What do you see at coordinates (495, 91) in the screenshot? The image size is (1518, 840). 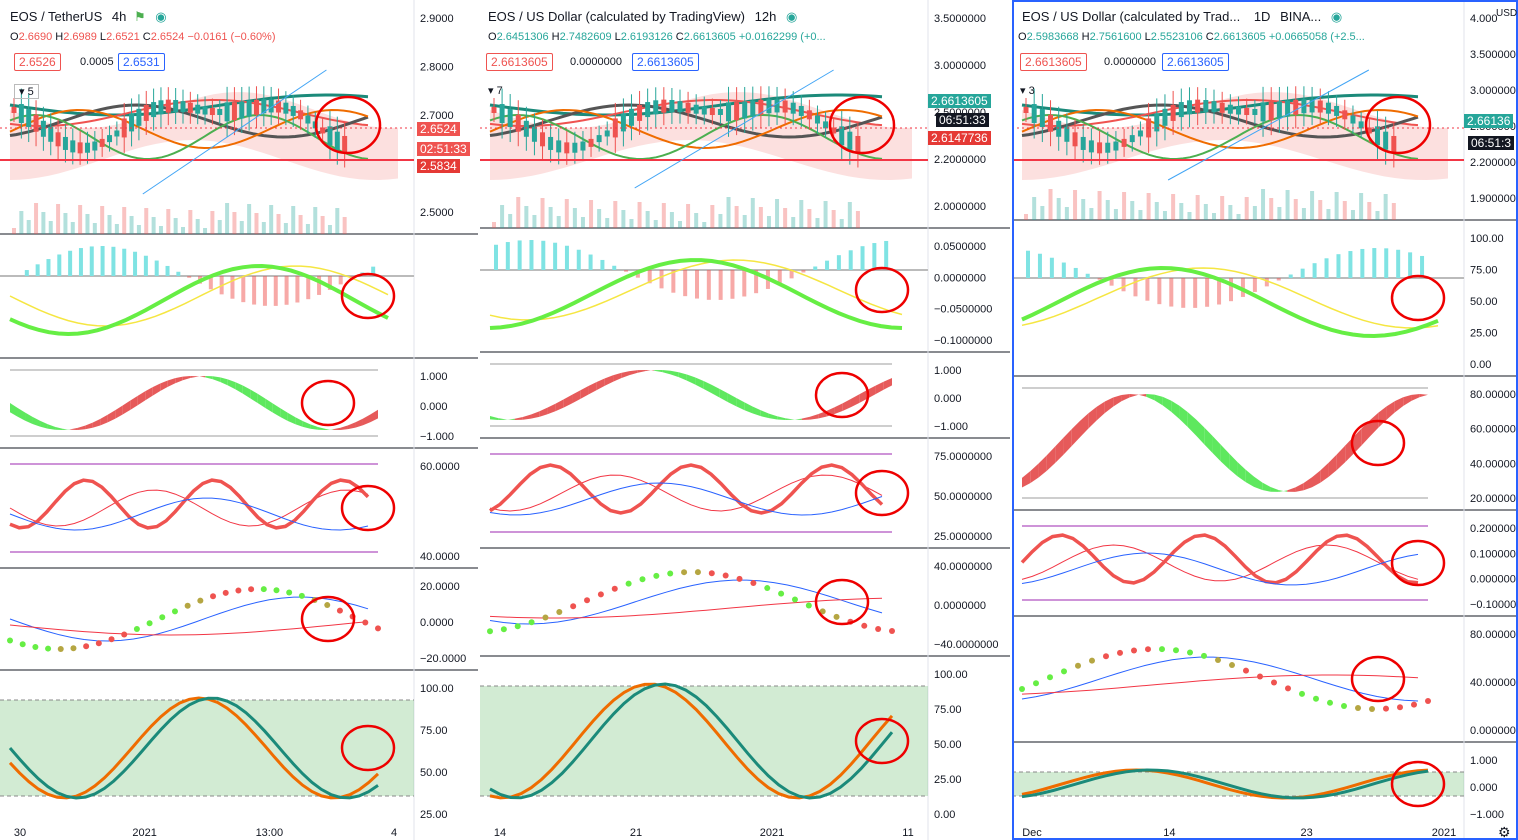 I see `indicators-toggle: ▾ 7` at bounding box center [495, 91].